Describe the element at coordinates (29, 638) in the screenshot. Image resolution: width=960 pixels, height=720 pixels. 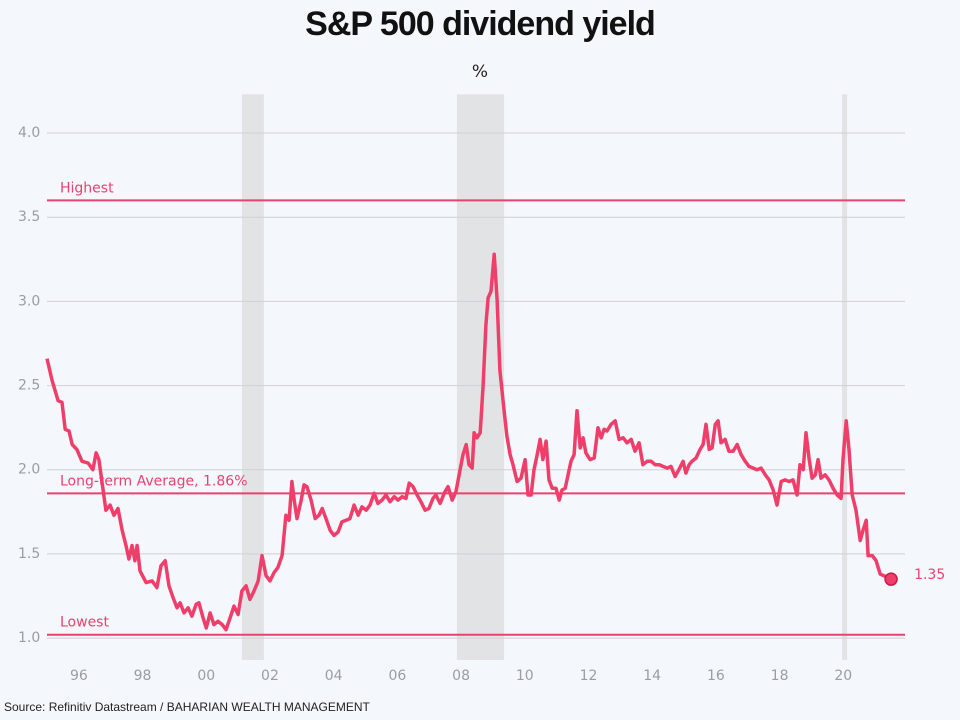
I see `y-tick-label: 1.0` at that location.